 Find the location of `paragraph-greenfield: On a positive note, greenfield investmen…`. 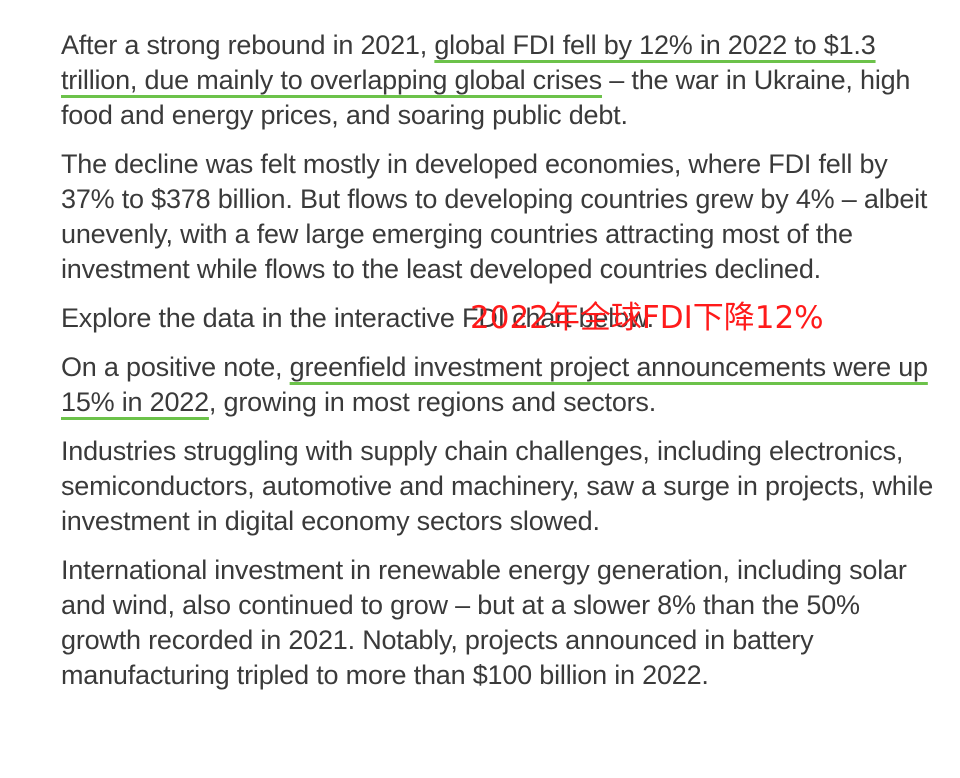

paragraph-greenfield: On a positive note, greenfield investmen… is located at coordinates (501, 385).